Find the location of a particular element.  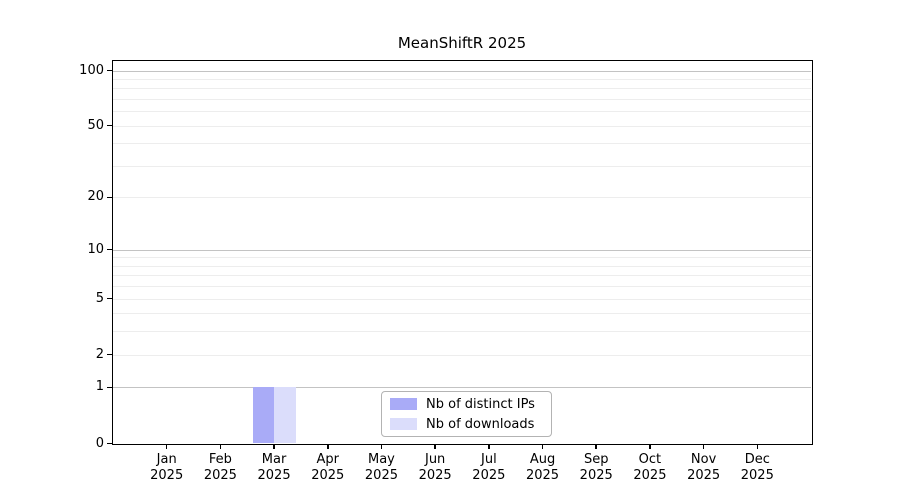

legend: Nb of distinct IPs Nb of downloads is located at coordinates (466, 414).